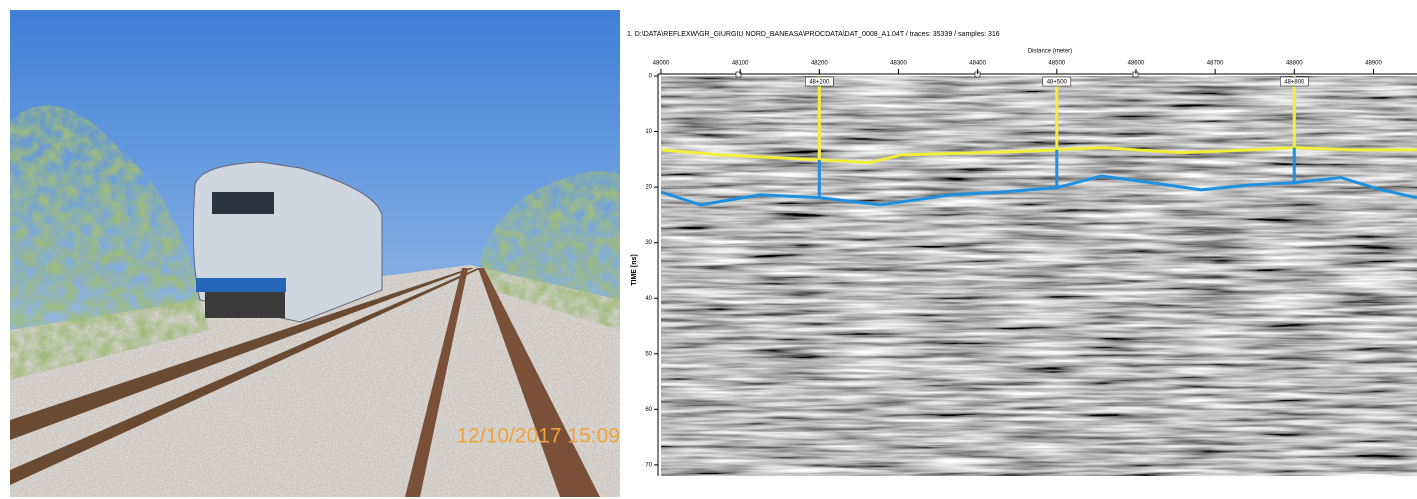 The image size is (1417, 499). I want to click on y-tick-label: 0, so click(651, 77).